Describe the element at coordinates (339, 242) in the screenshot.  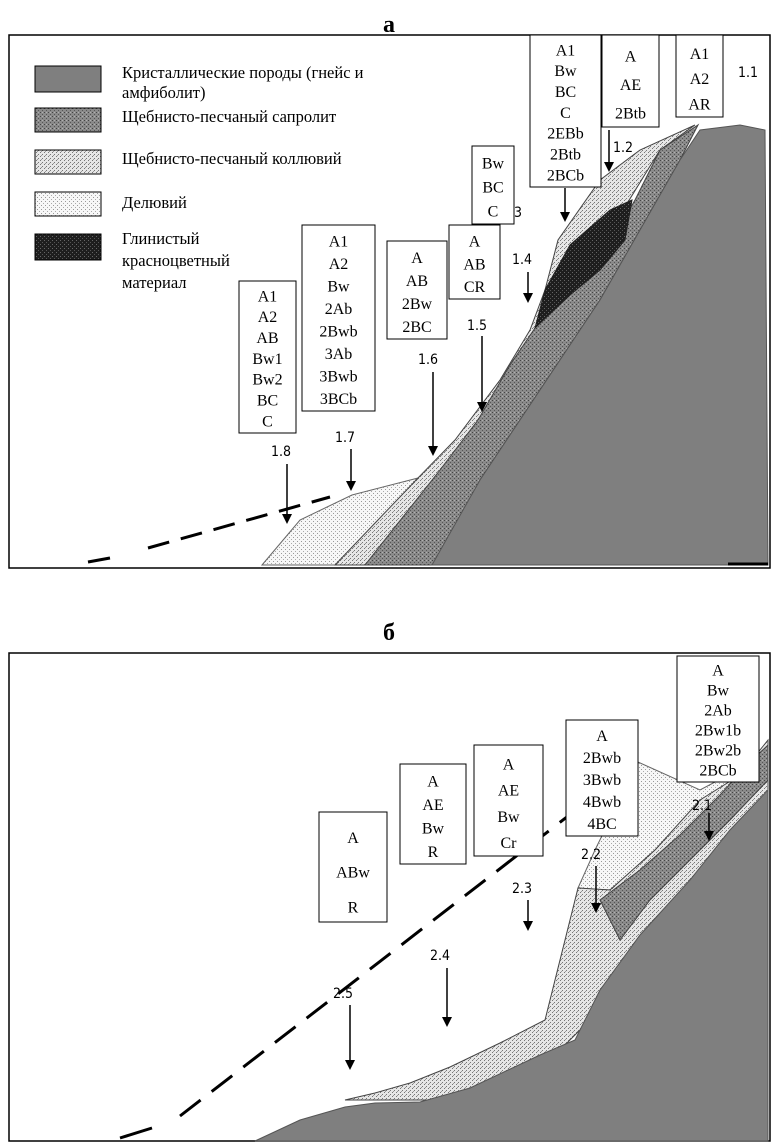
I see `horizon-1-7-0: A1` at that location.